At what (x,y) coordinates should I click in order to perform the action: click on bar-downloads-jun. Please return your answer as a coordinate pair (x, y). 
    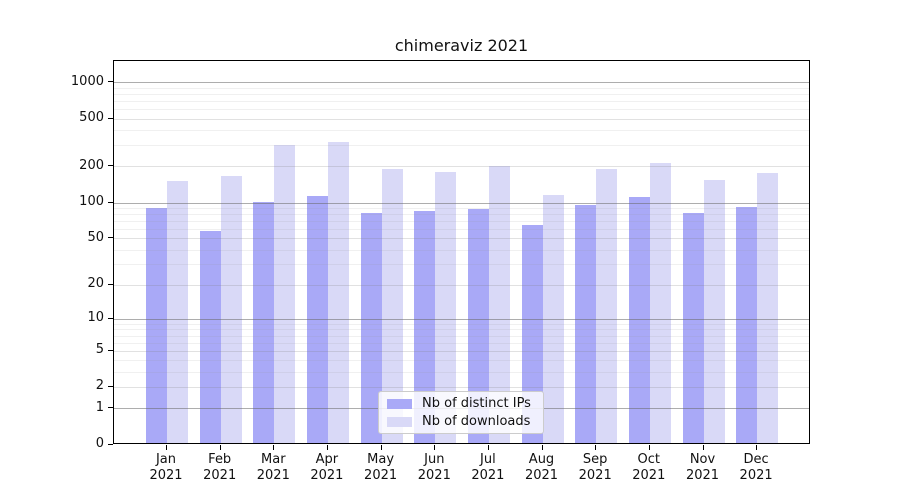
    Looking at the image, I should click on (446, 307).